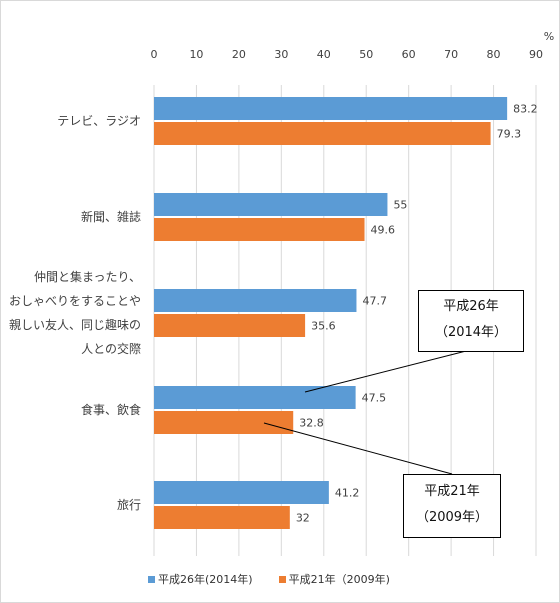 The width and height of the screenshot is (560, 603). I want to click on category-label-4-0: 旅行, so click(129, 505).